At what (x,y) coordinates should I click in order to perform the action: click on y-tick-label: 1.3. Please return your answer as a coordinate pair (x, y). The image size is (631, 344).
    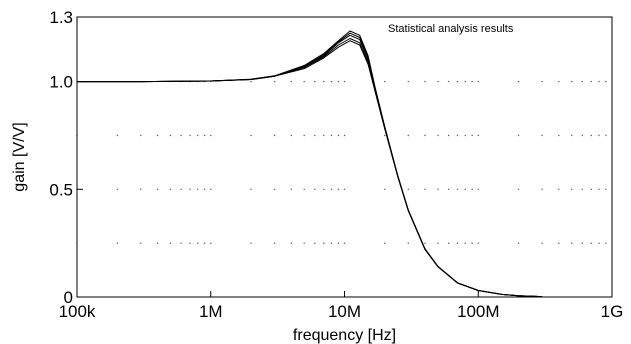
    Looking at the image, I should click on (61, 17).